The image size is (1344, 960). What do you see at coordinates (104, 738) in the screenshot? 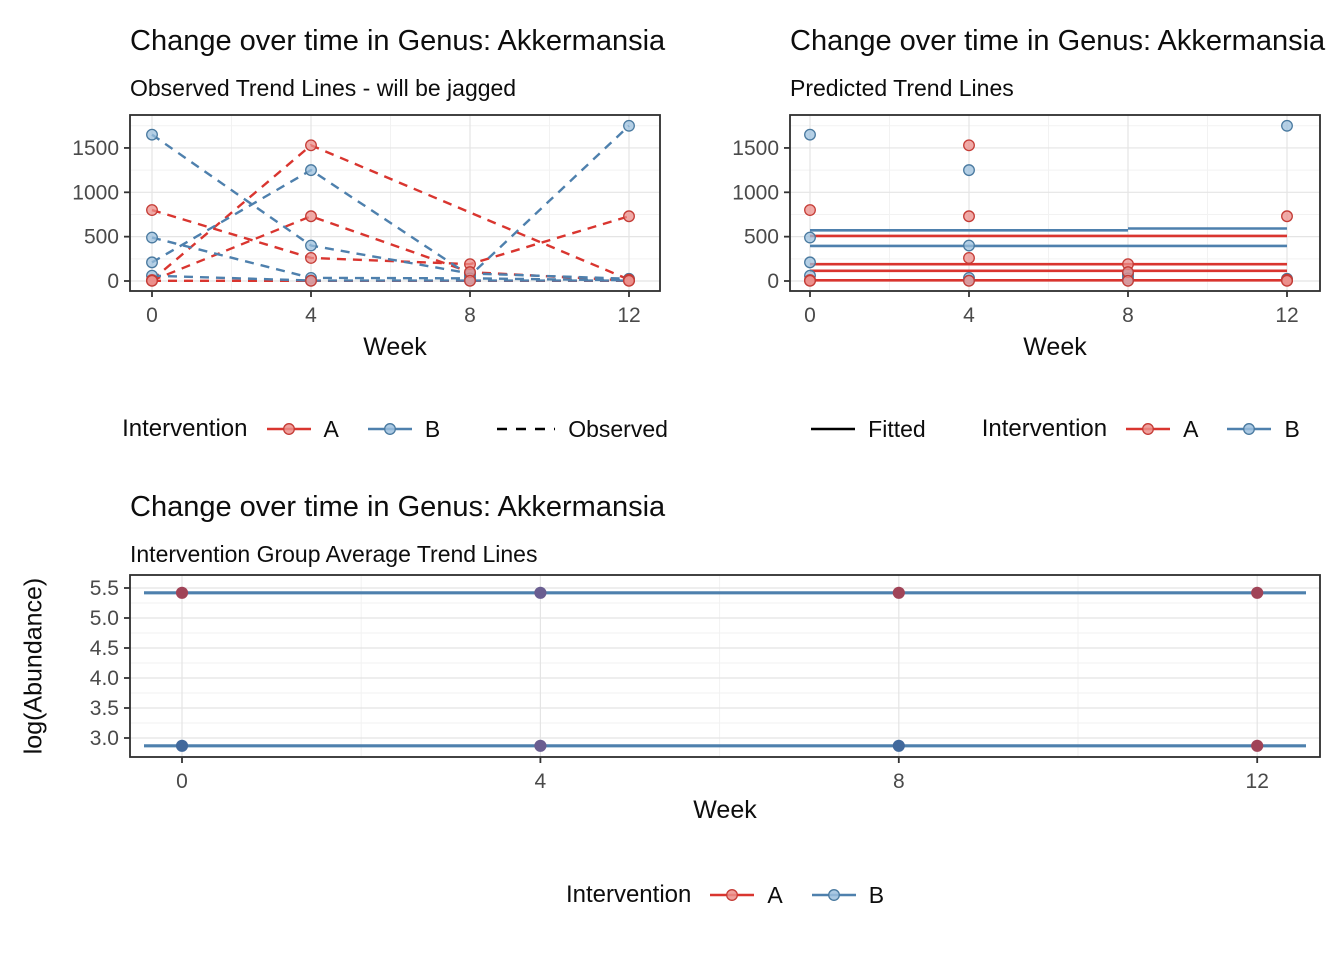
I see `svg-text: 3.0` at bounding box center [104, 738].